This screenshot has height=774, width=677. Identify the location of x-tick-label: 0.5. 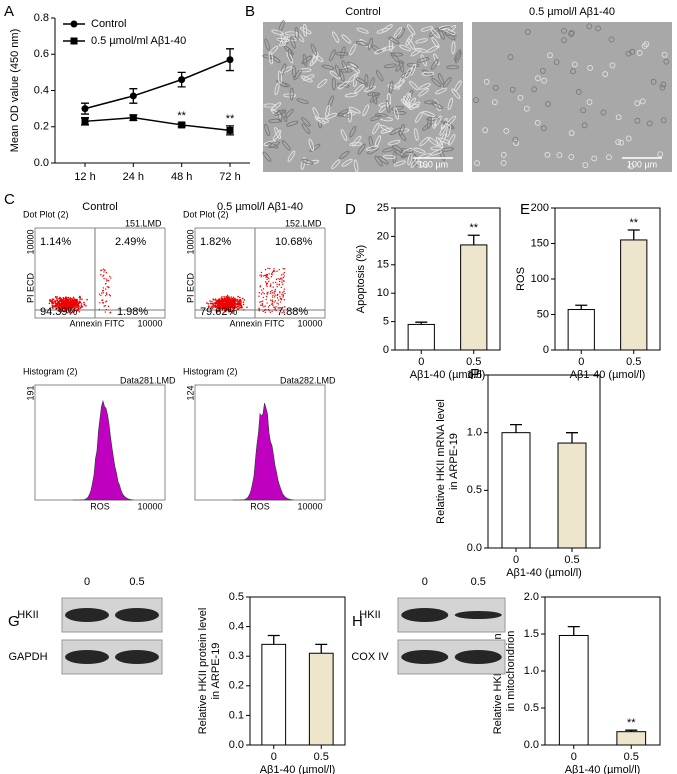
(473, 362).